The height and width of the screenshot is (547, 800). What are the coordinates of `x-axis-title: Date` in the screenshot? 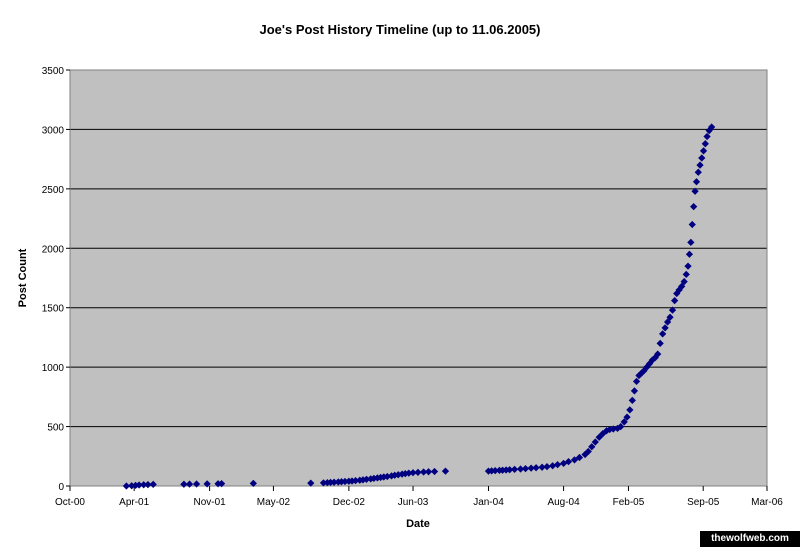 It's located at (418, 524).